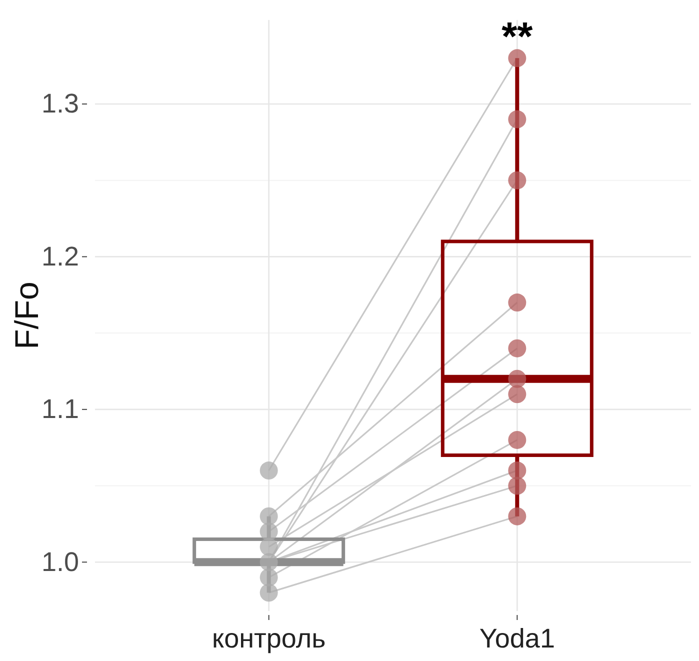 The width and height of the screenshot is (699, 661). Describe the element at coordinates (60, 256) in the screenshot. I see `y-tick-label: 1.2` at that location.